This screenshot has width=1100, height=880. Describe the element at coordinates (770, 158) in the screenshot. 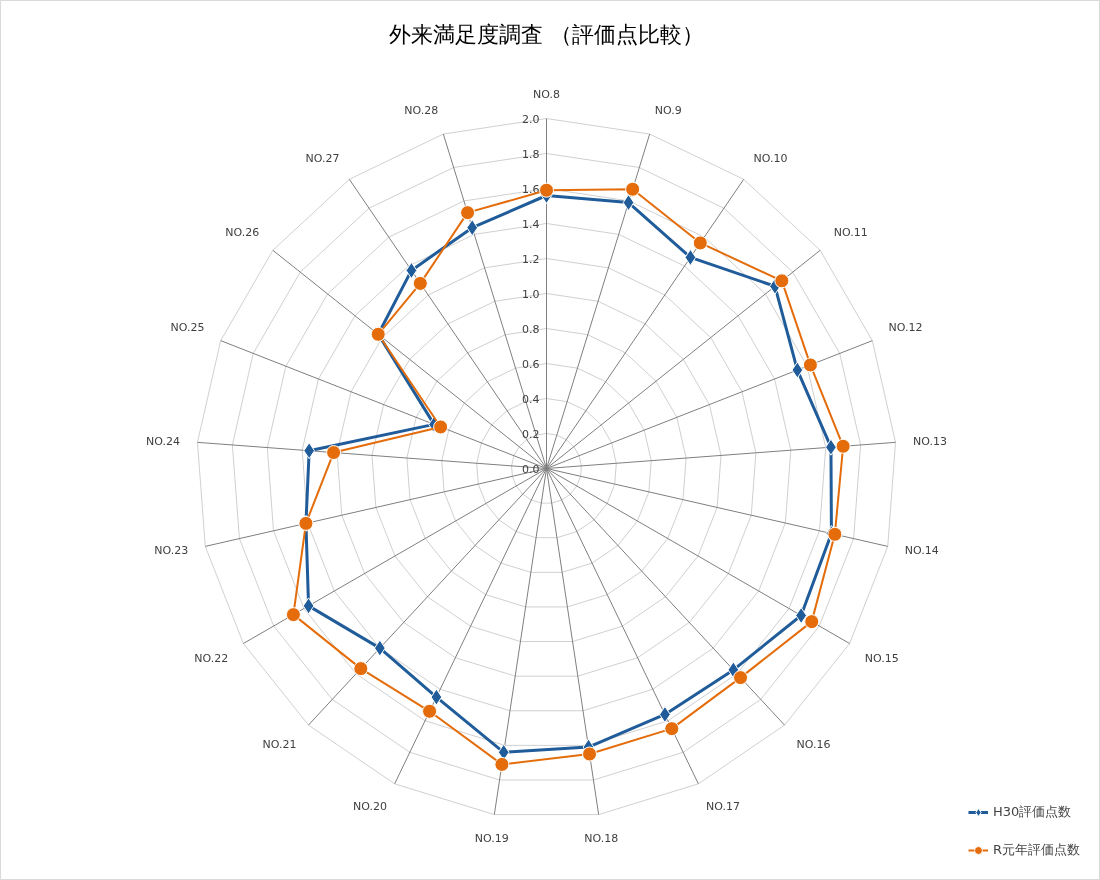

I see `spoke-label: NO.10` at that location.